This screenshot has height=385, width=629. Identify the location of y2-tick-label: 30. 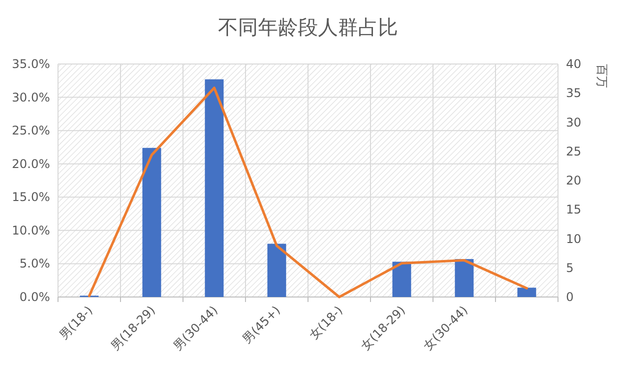
(574, 122).